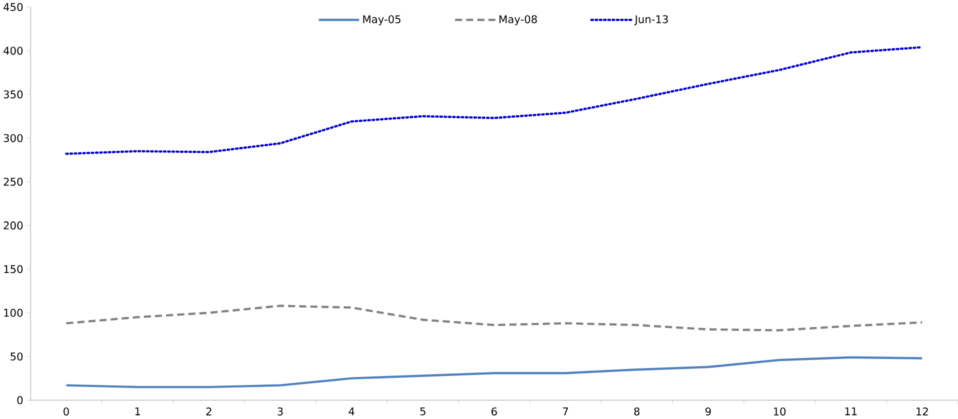 This screenshot has width=958, height=419. What do you see at coordinates (922, 412) in the screenshot?
I see `x-tick-label: 12` at bounding box center [922, 412].